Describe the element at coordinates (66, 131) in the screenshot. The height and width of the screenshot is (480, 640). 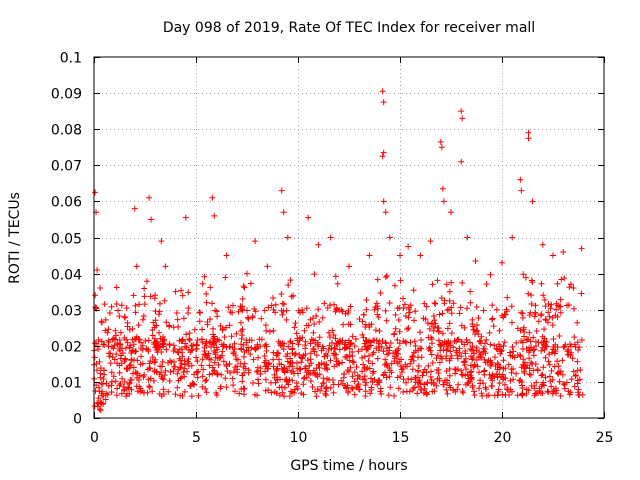
I see `y-tick-label: 0.08` at that location.